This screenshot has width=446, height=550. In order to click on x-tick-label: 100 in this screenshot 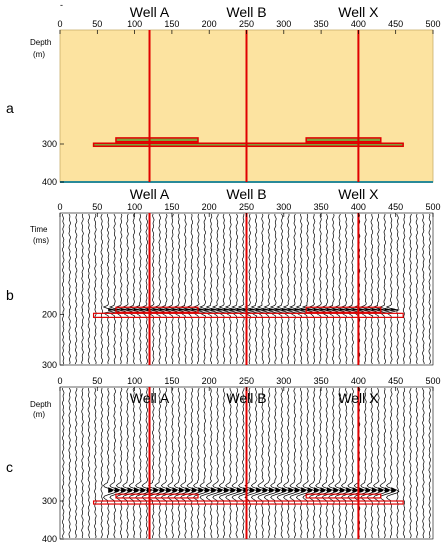, I will do `click(134, 381)`.